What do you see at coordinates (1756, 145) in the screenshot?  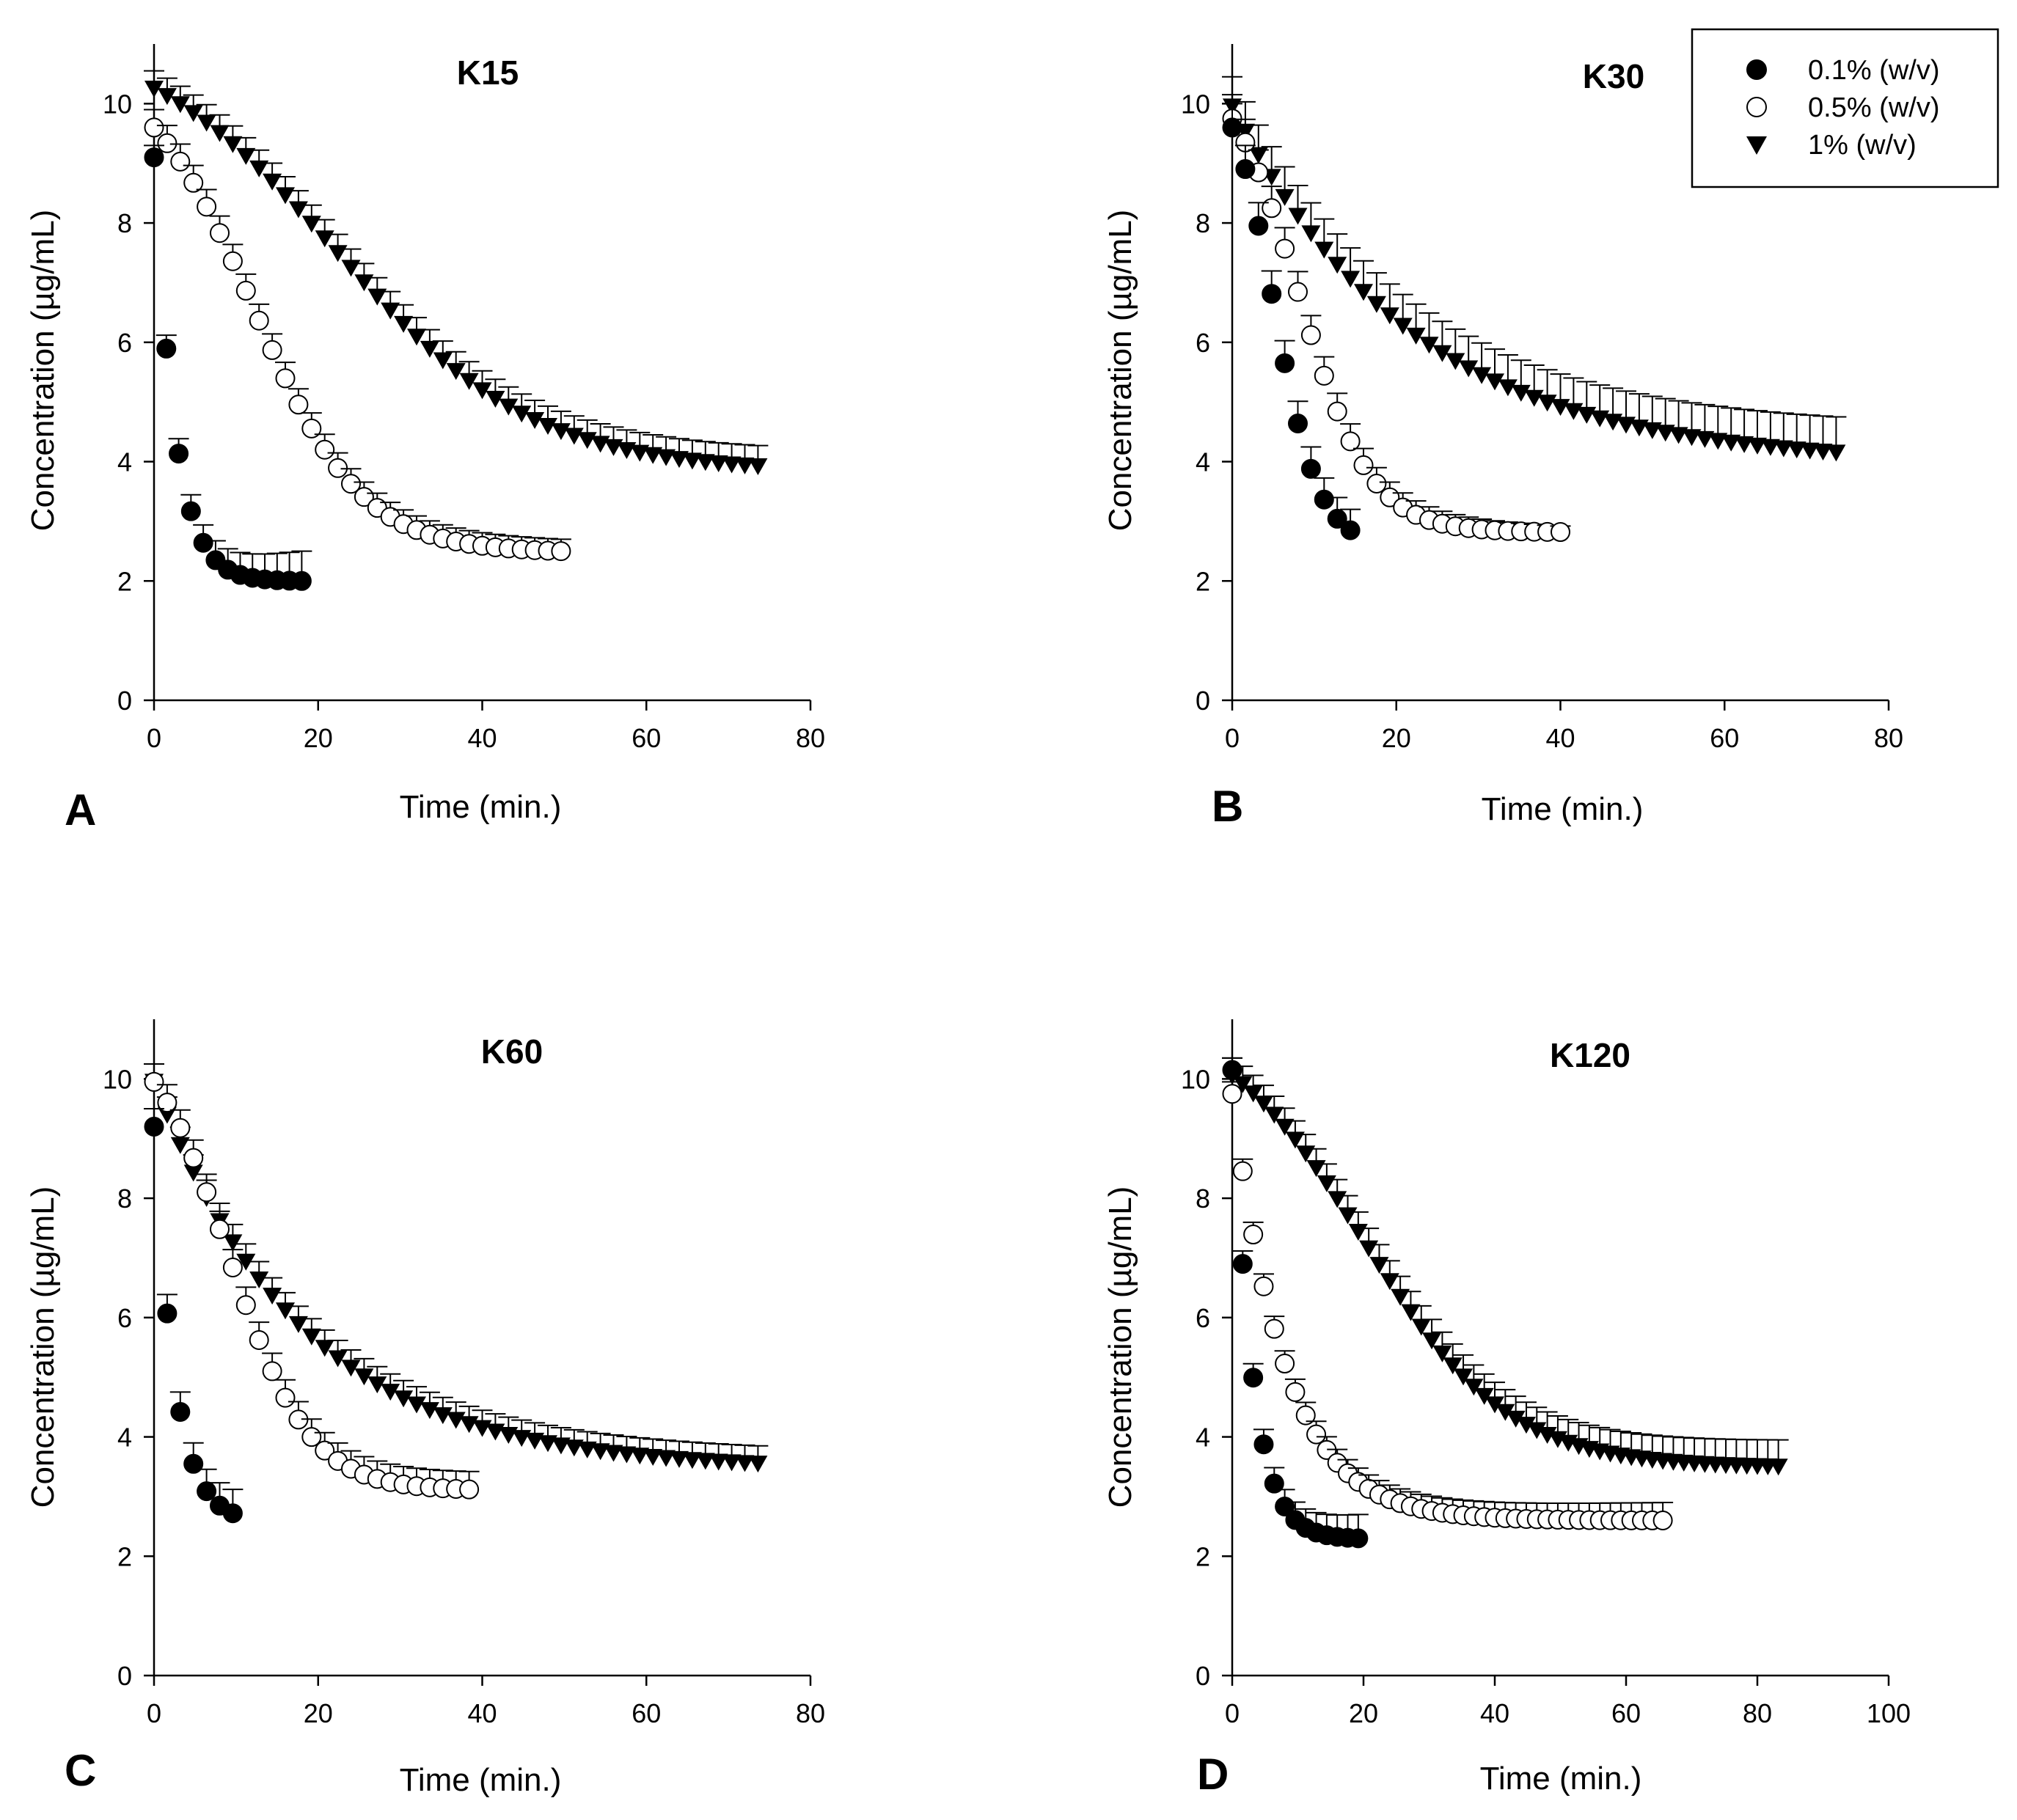 I see `legend-triangle-marker` at bounding box center [1756, 145].